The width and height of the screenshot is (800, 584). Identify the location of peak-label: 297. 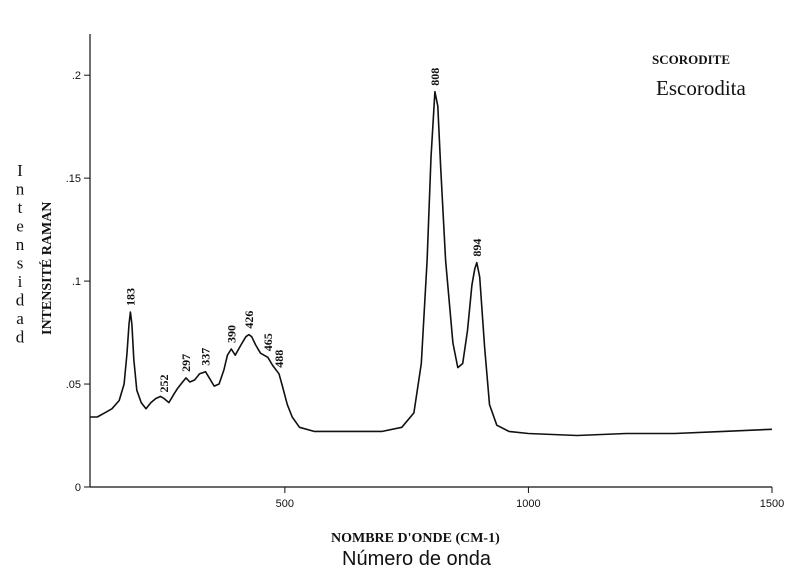
(186, 363).